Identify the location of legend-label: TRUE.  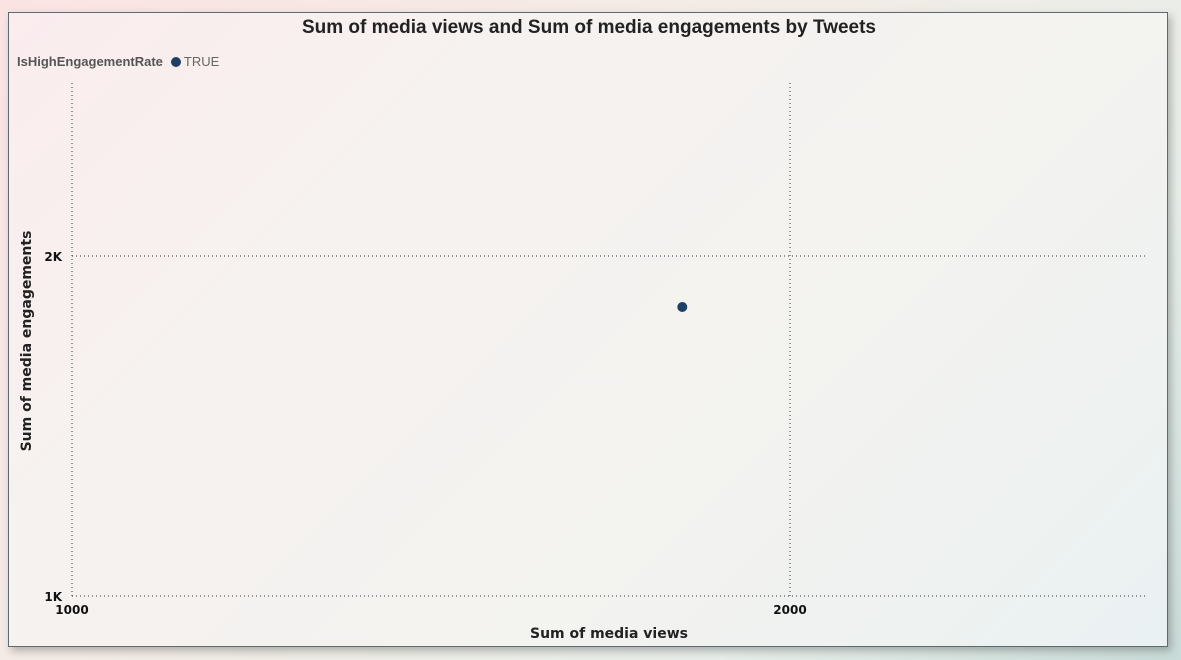
(201, 61).